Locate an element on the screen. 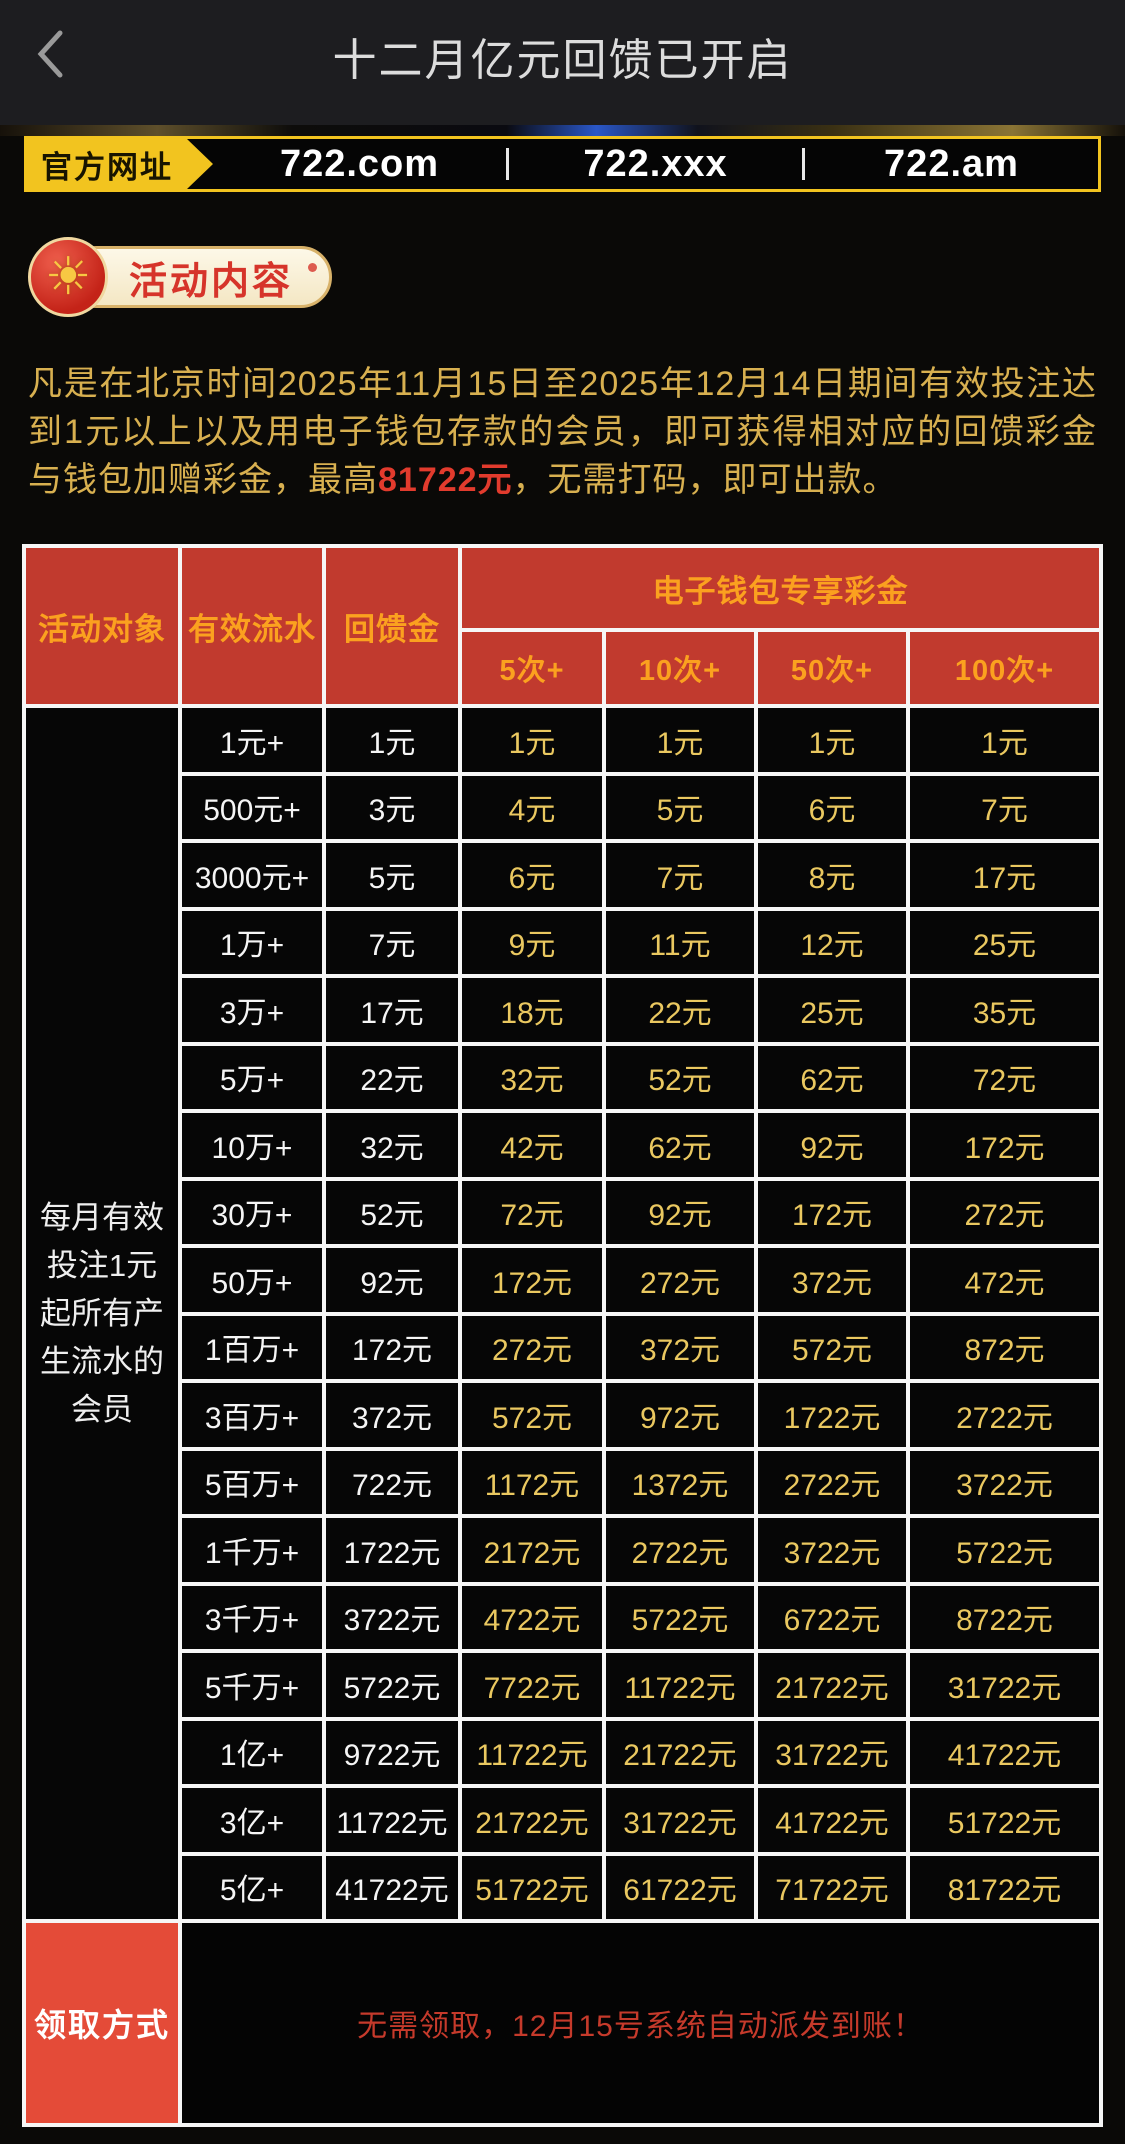 This screenshot has height=2144, width=1125. table-cell: 8元 is located at coordinates (832, 875).